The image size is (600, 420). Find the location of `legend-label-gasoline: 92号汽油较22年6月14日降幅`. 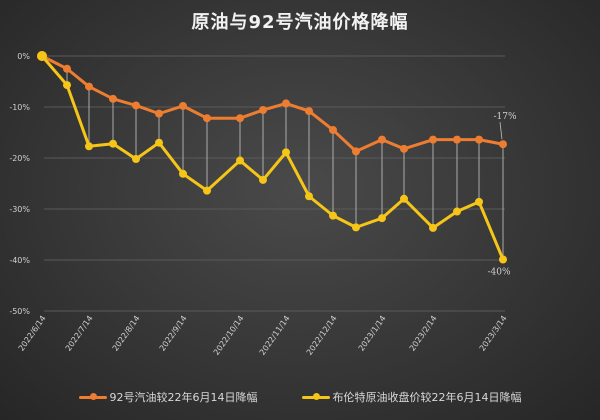

legend-label-gasoline: 92号汽油较22年6月14日降幅 is located at coordinates (183, 397).